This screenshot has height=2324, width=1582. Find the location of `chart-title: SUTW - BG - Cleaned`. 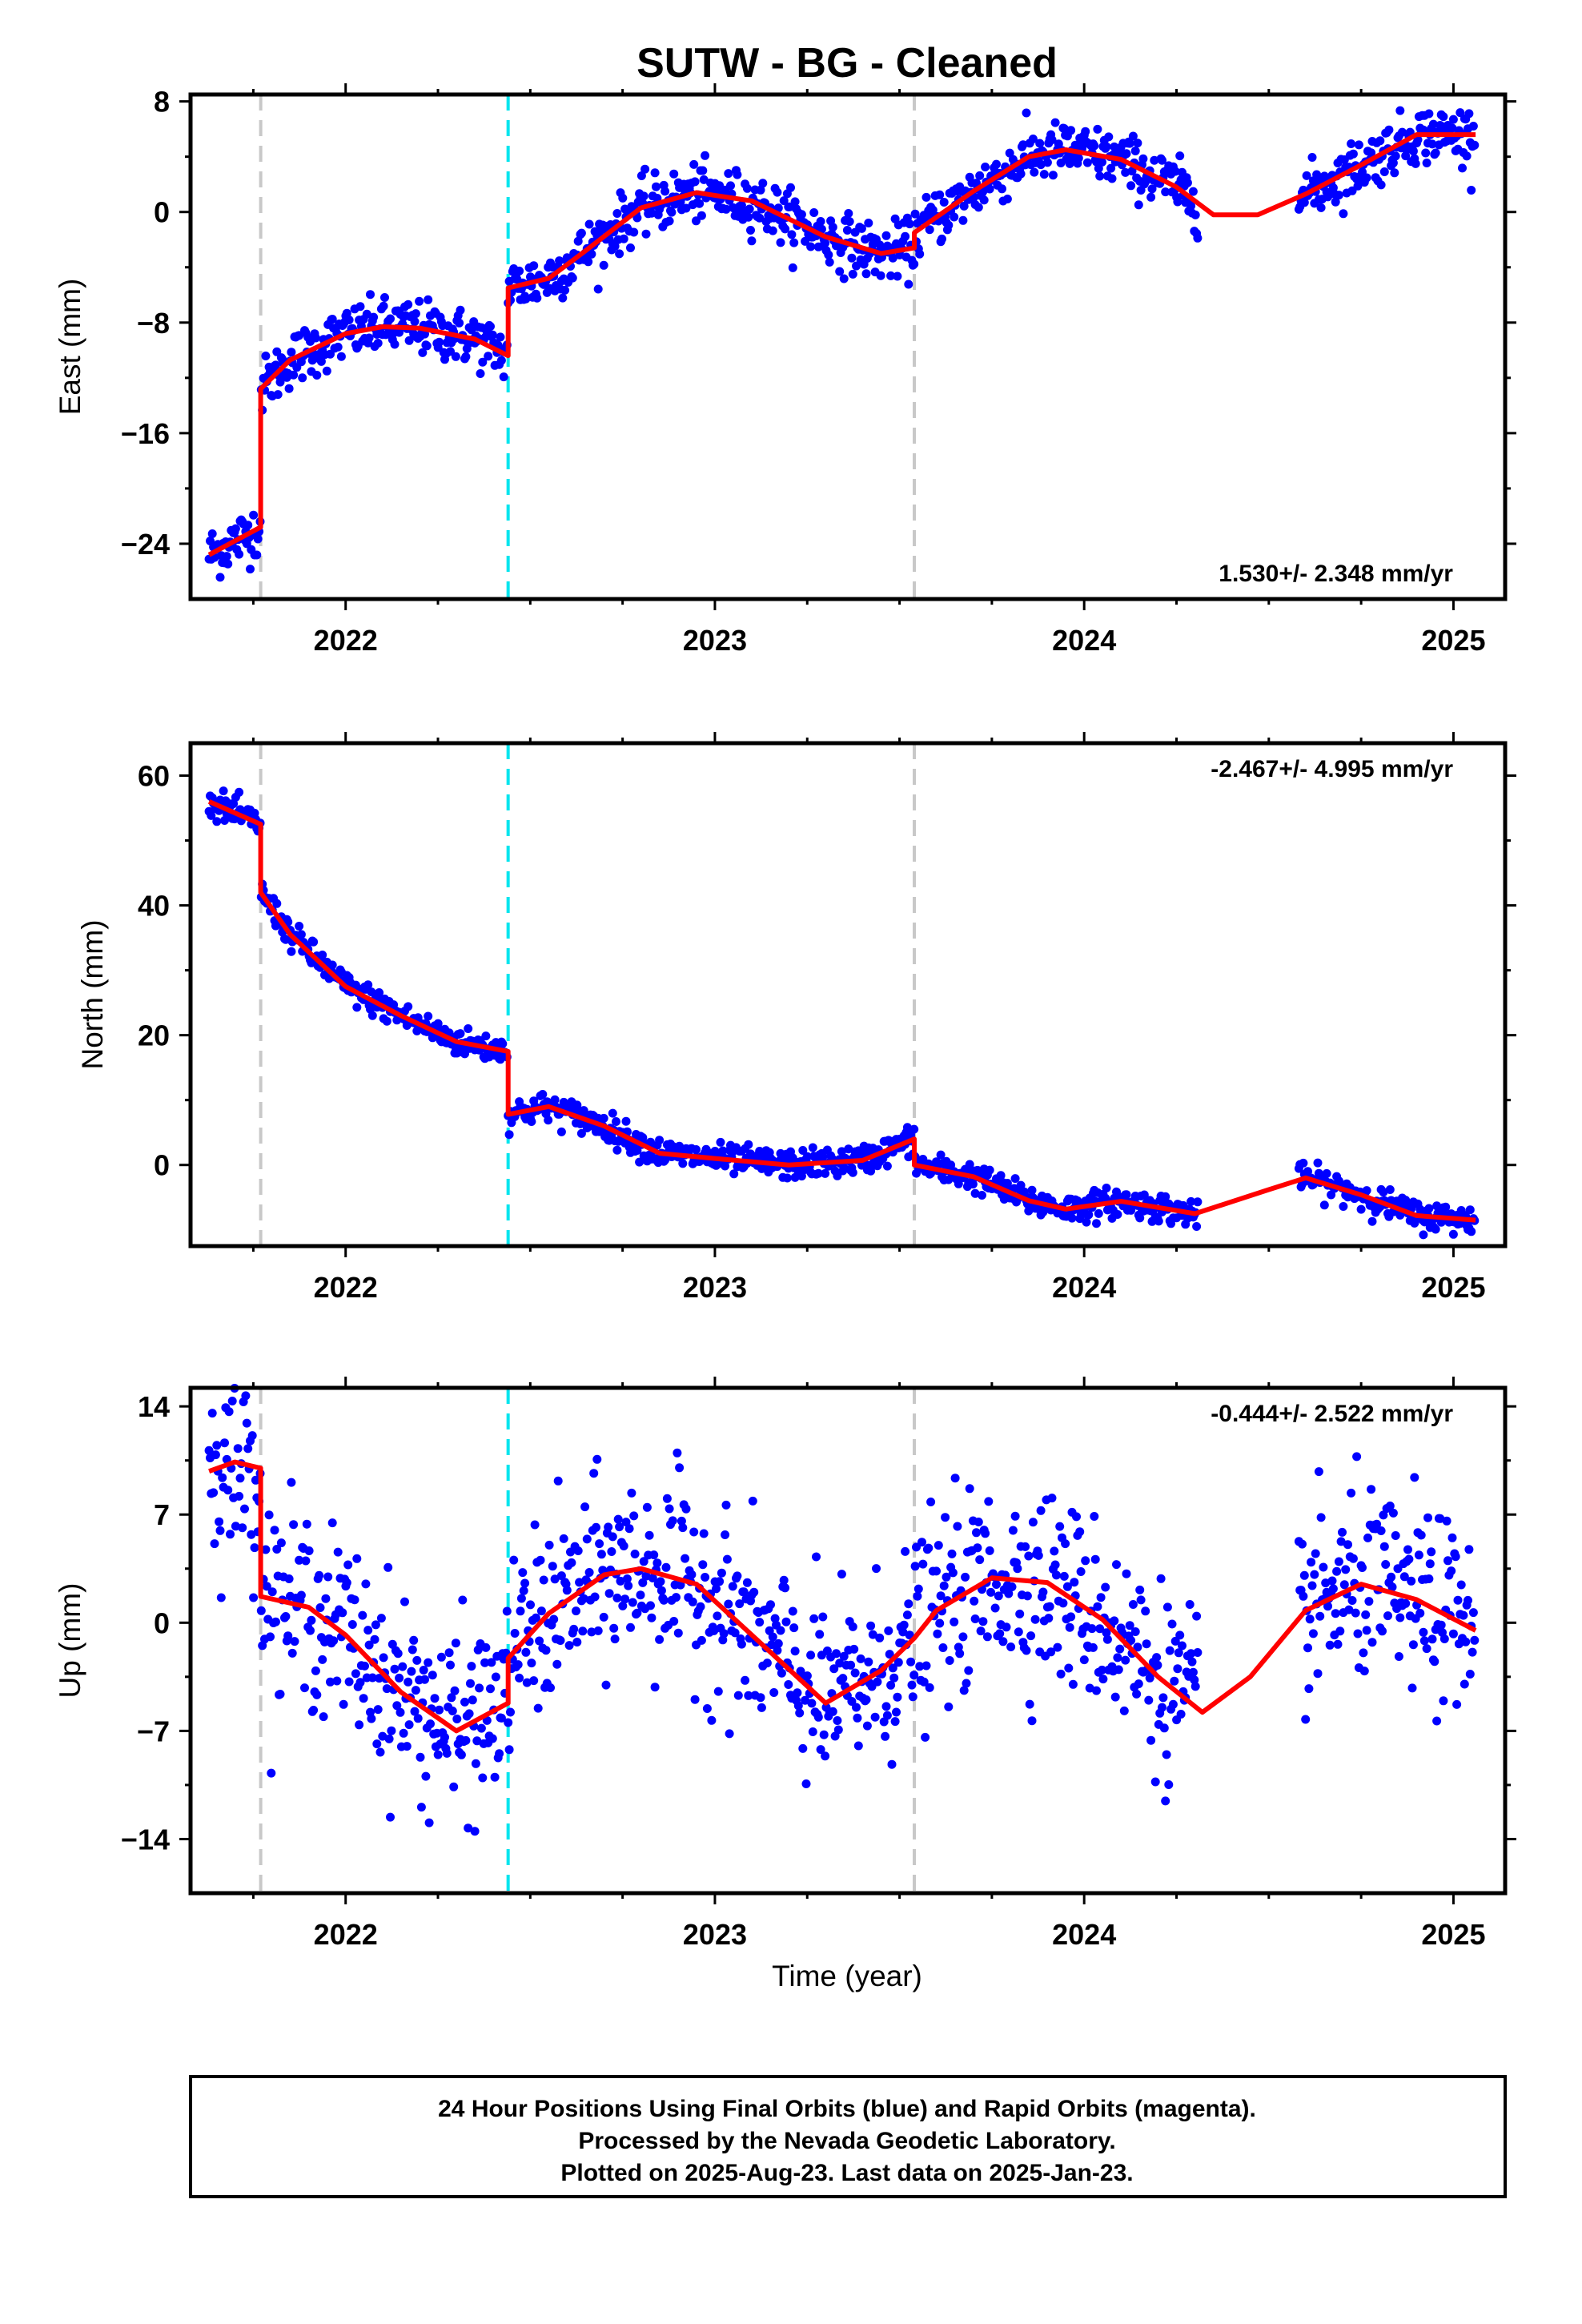

chart-title: SUTW - BG - Cleaned is located at coordinates (847, 63).